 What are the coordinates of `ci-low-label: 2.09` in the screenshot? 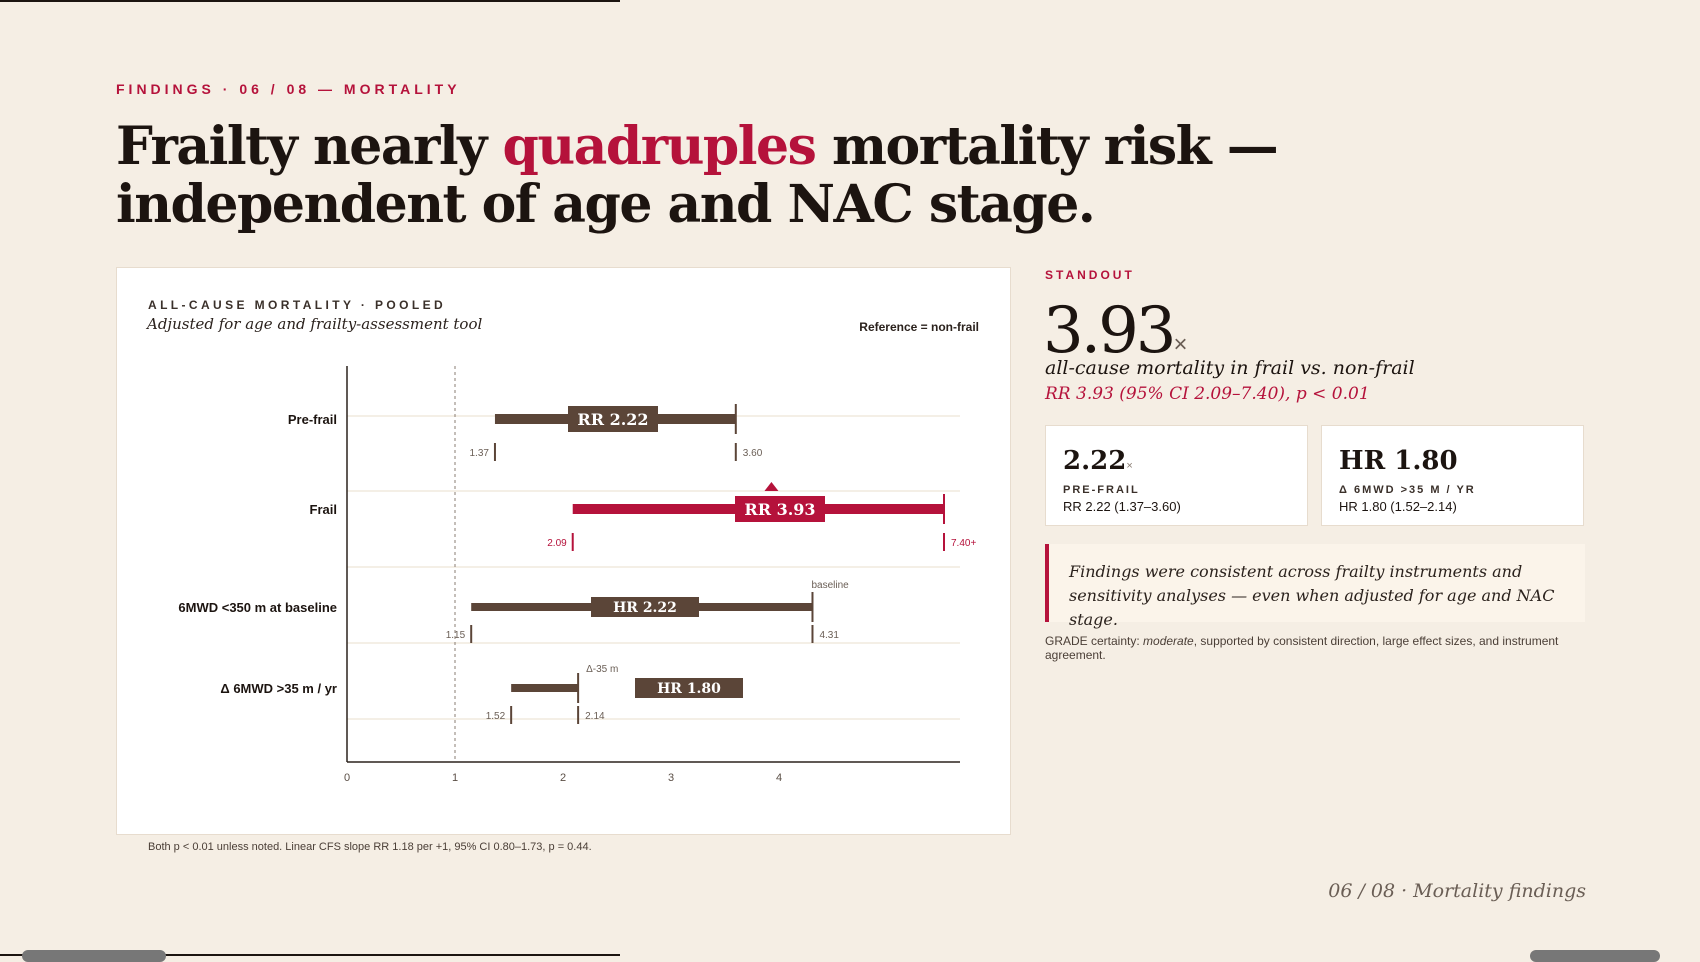 It's located at (557, 543).